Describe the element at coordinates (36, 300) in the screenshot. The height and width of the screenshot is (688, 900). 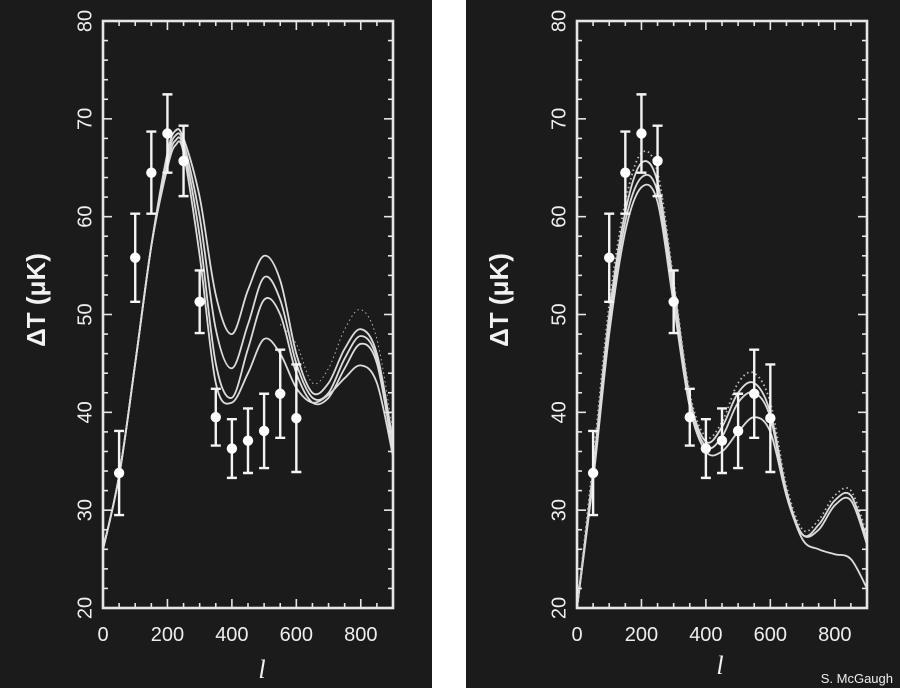
I see `left-y-axis-title: ΔT (μK)` at that location.